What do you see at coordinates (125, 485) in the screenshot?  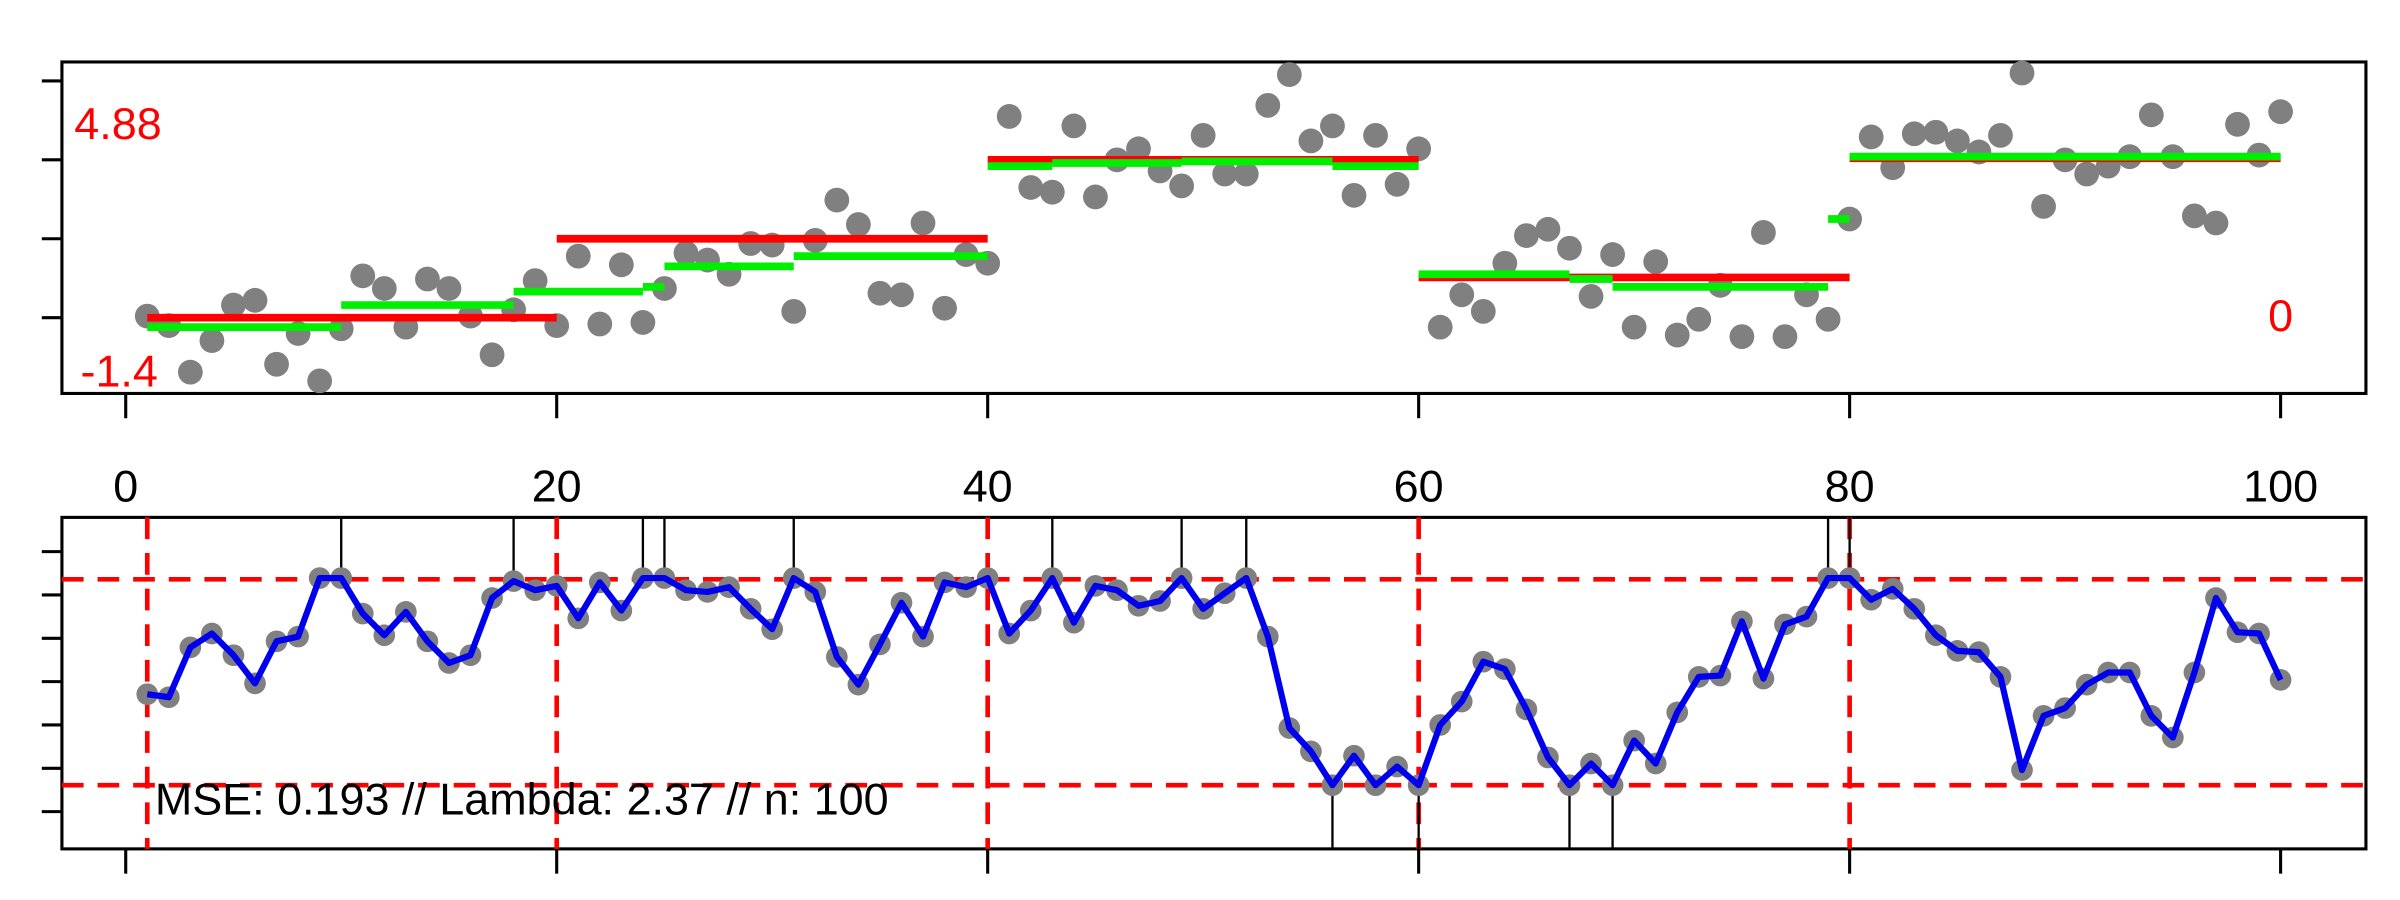 I see `x-tick-label: 0` at bounding box center [125, 485].